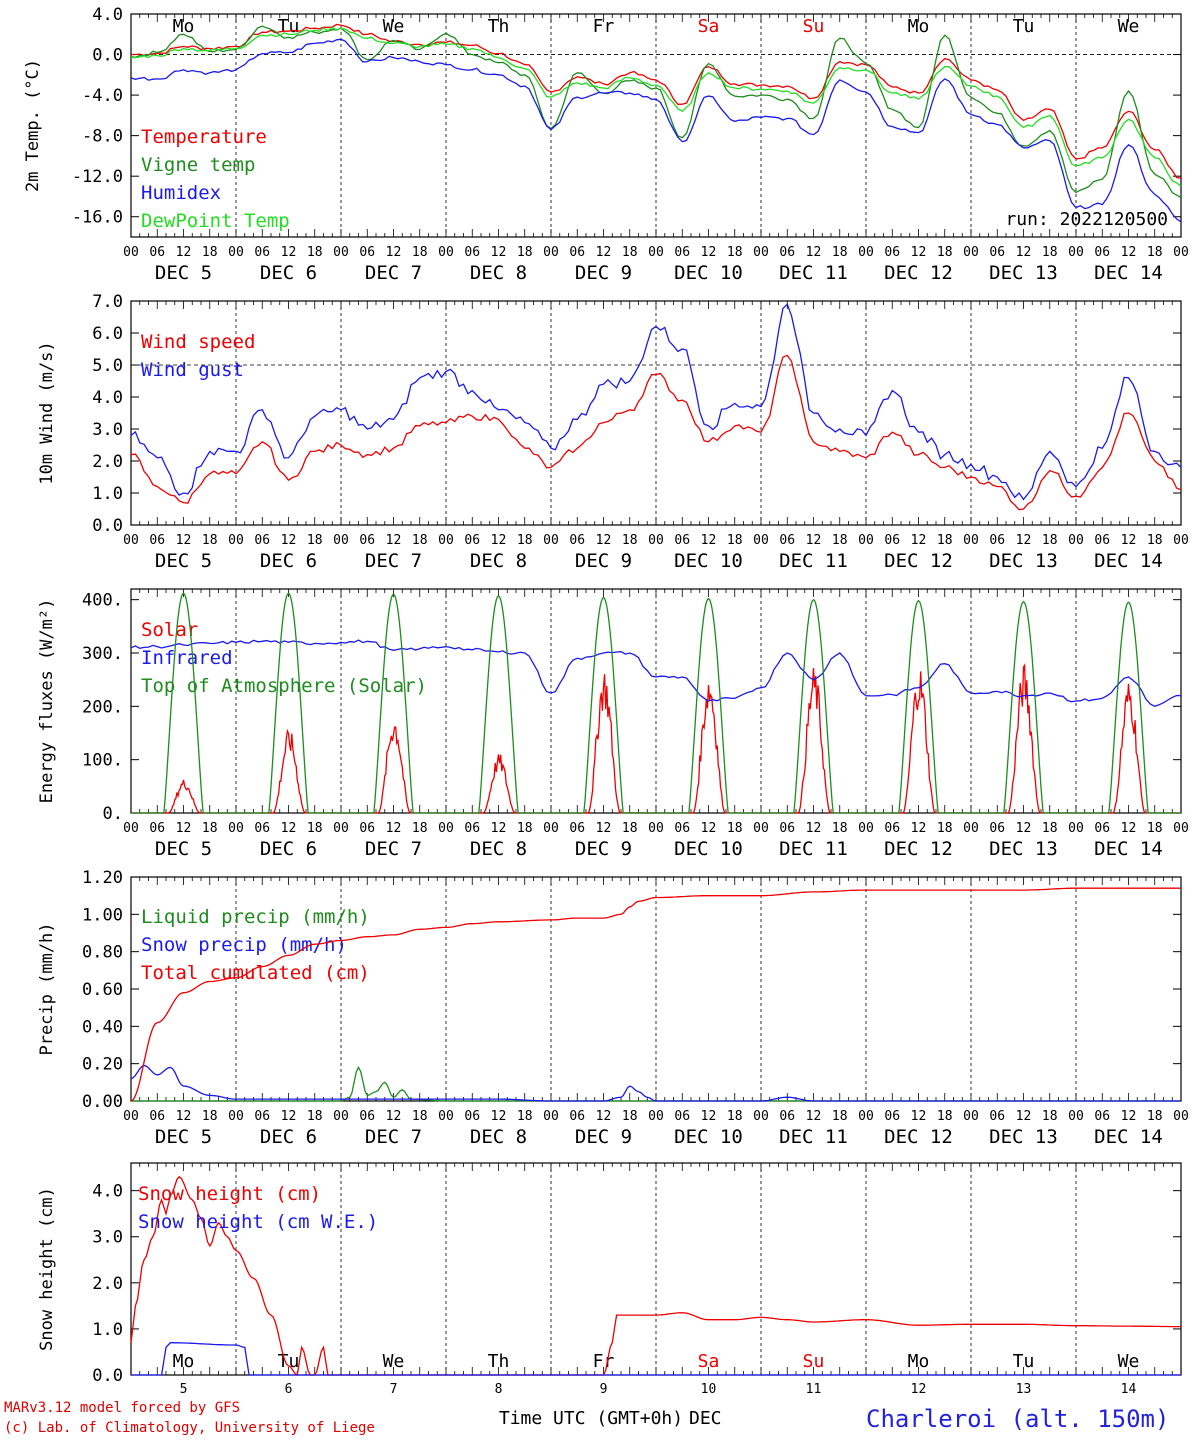  Describe the element at coordinates (709, 26) in the screenshot. I see `weekday-label: Sa` at that location.